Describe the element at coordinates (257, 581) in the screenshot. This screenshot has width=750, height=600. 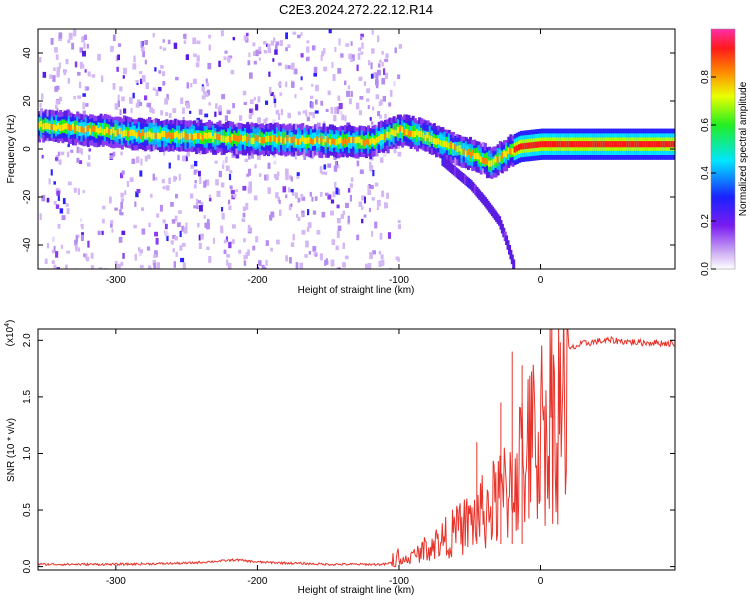
I see `x-tick-label: -200` at that location.